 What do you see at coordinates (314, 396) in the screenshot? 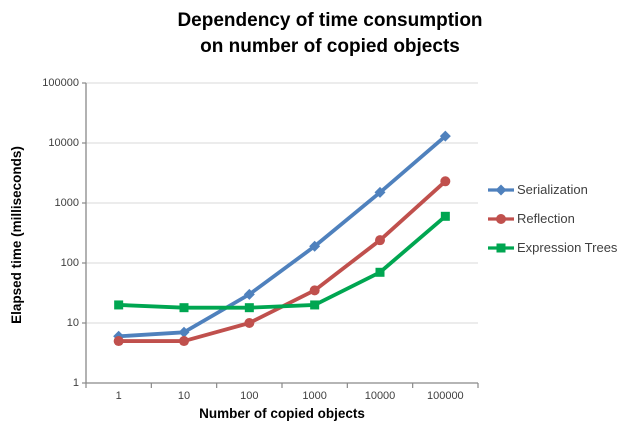
I see `x-tick-label: 1000` at bounding box center [314, 396].